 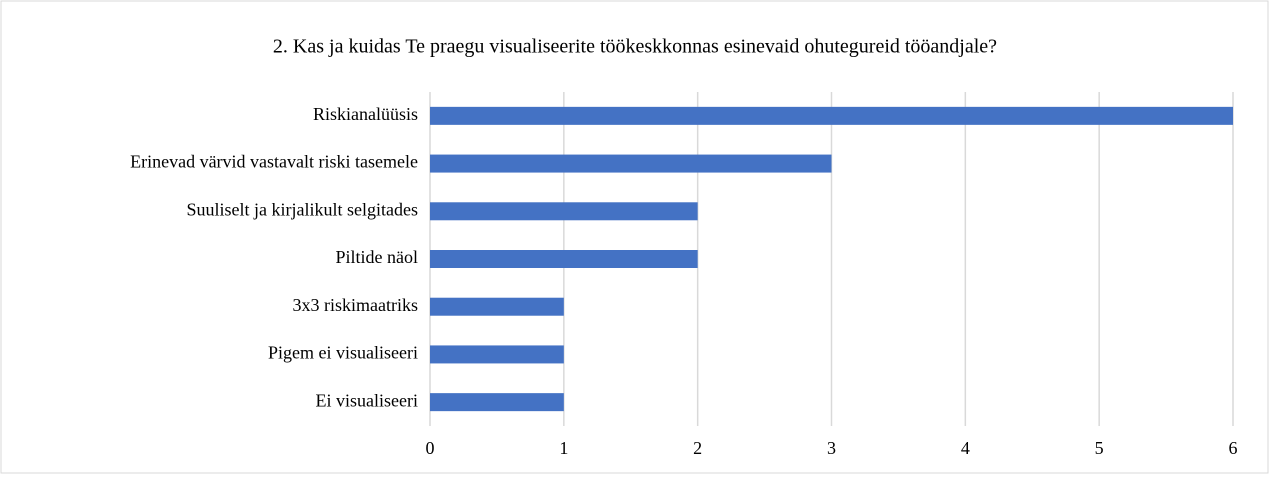 I want to click on x-tick-label: 4, so click(x=965, y=448).